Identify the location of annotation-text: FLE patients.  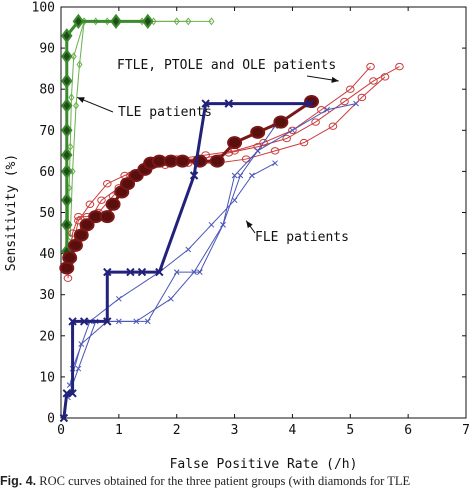
(302, 237).